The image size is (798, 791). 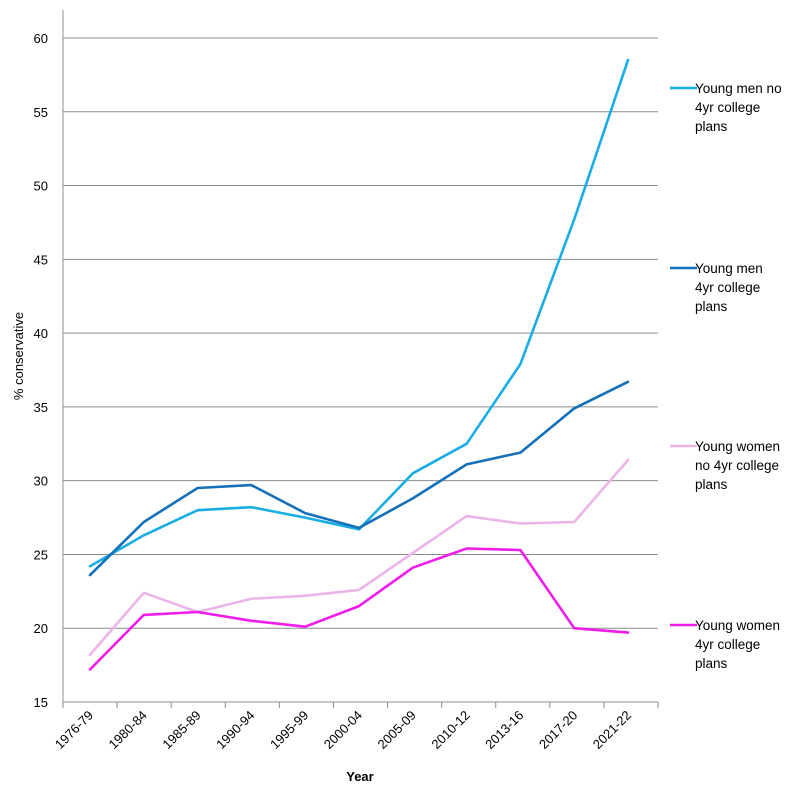 I want to click on legend-item: Young women no 4yr college plans, so click(x=725, y=465).